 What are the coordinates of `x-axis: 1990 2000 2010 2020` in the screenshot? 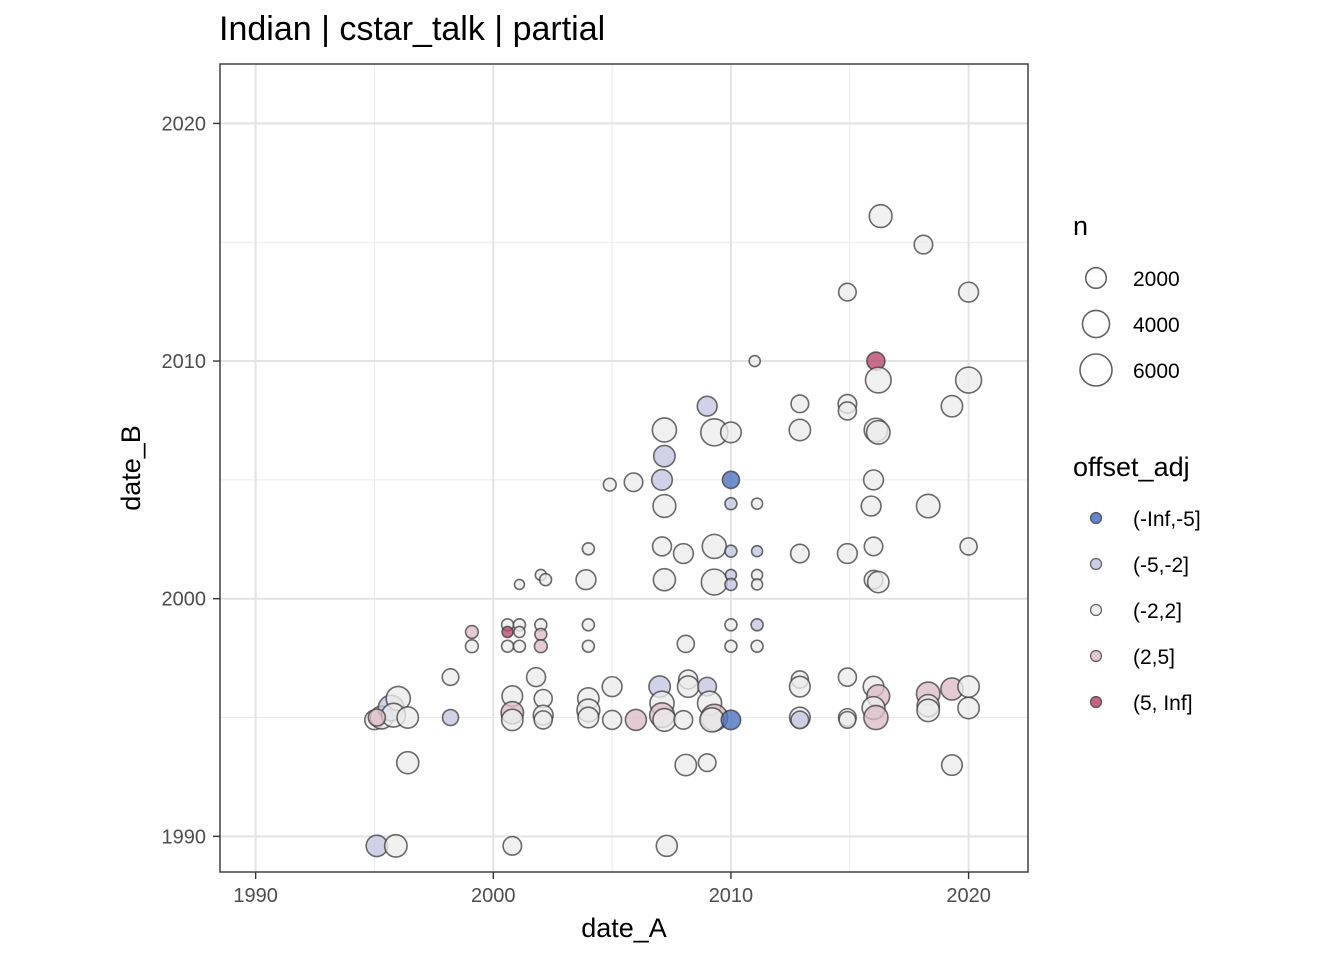 It's located at (612, 889).